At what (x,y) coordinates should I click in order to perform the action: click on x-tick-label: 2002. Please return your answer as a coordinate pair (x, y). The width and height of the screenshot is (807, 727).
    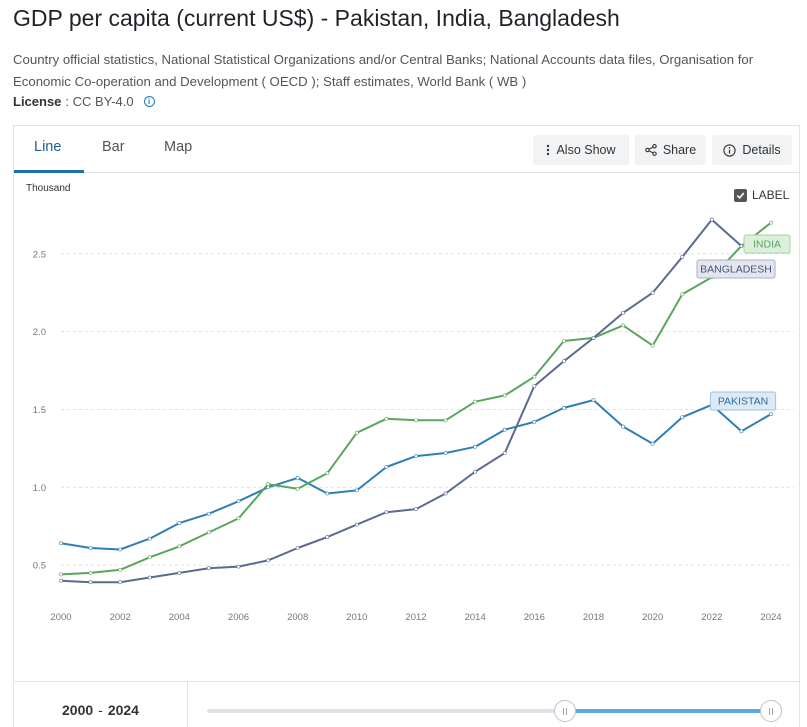
    Looking at the image, I should click on (120, 617).